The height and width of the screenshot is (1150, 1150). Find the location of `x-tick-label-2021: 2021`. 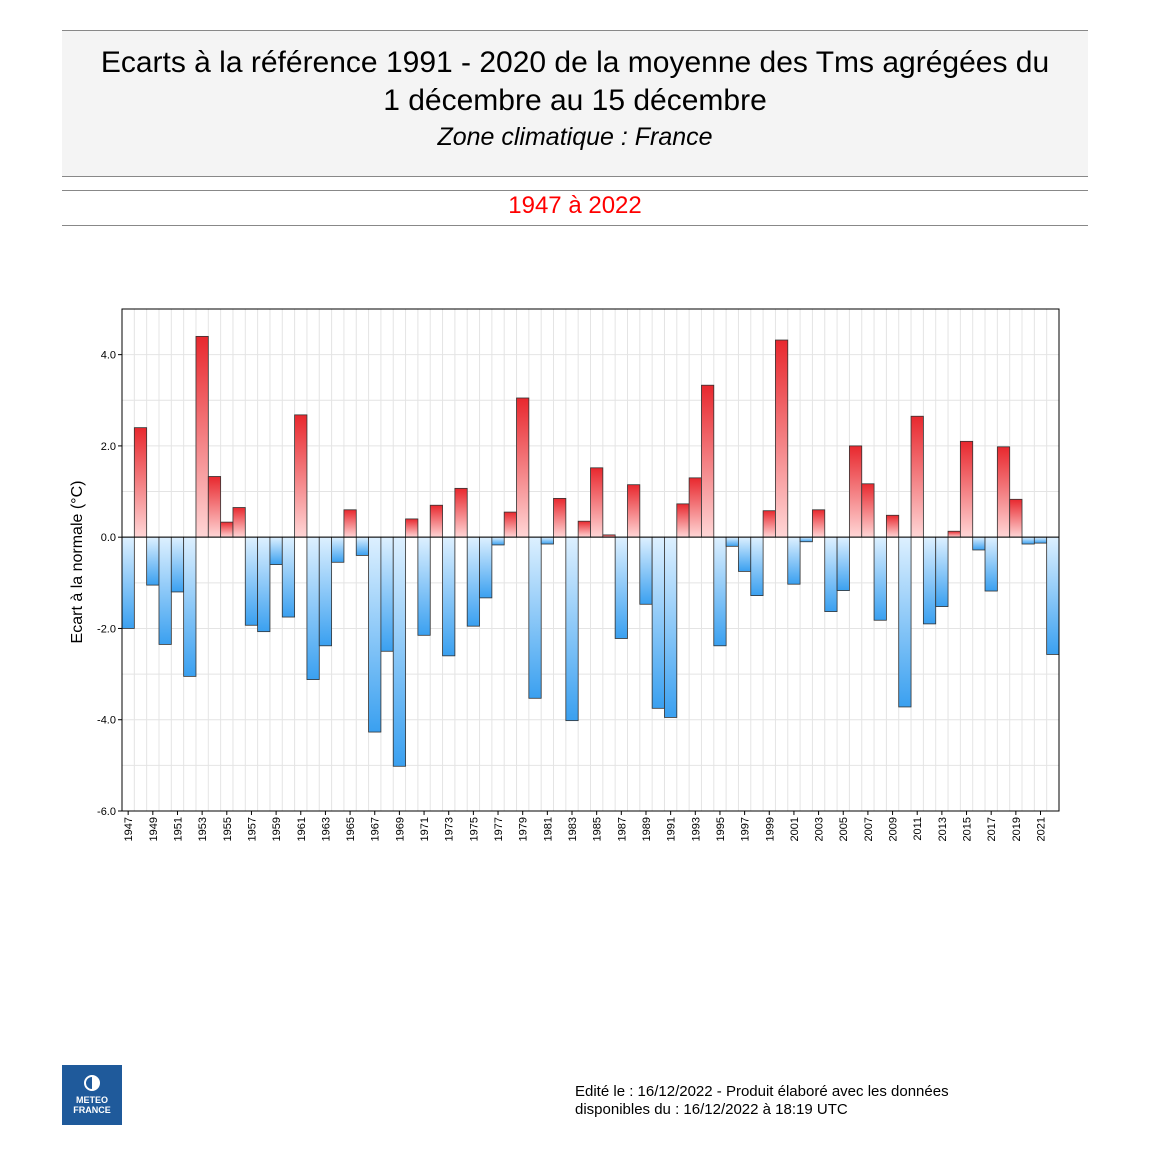

x-tick-label-2021: 2021 is located at coordinates (1042, 829).